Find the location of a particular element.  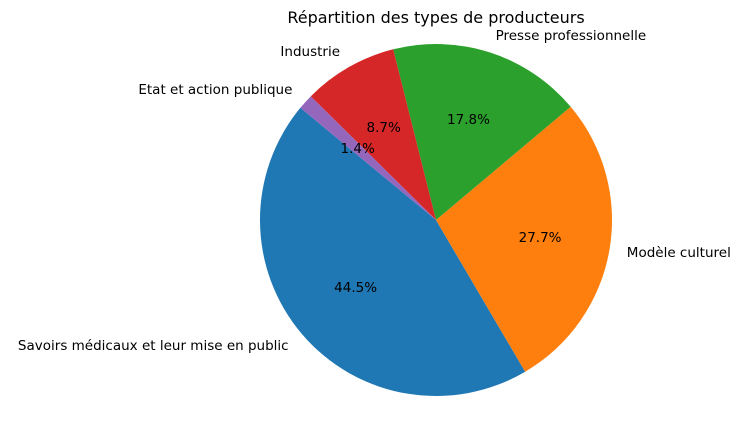

slice-percent-3: 8.7% is located at coordinates (383, 128).